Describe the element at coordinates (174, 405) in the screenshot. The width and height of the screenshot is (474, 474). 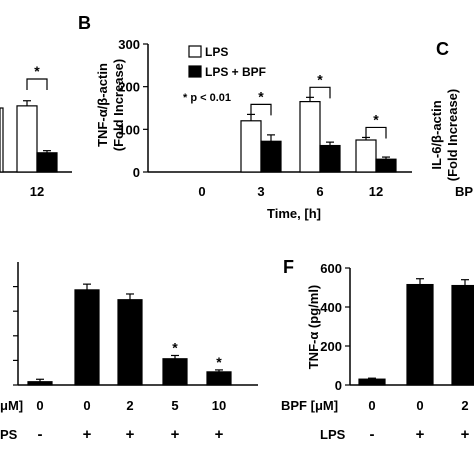
I see `panel-e-row1-value: 5` at that location.